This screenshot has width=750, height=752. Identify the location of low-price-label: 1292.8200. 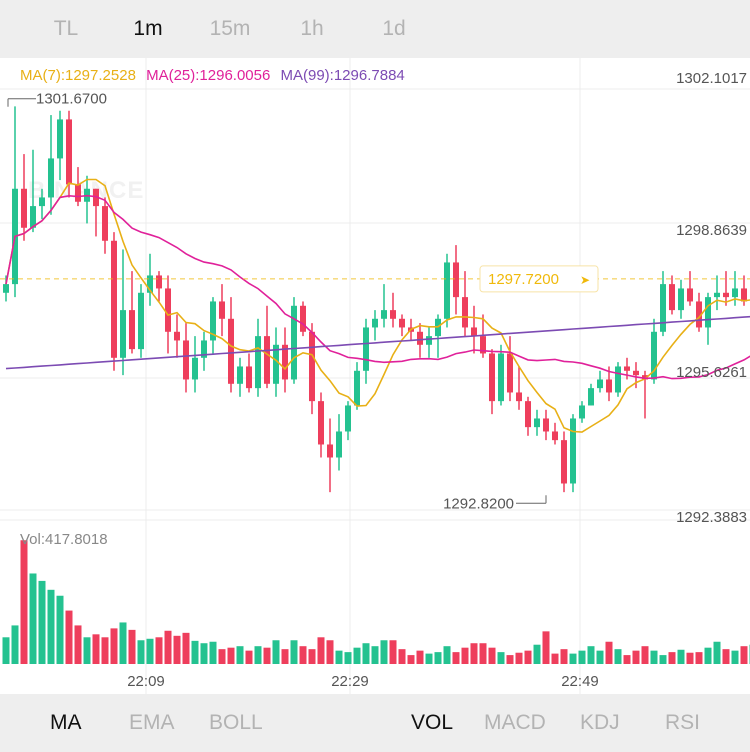
(478, 503).